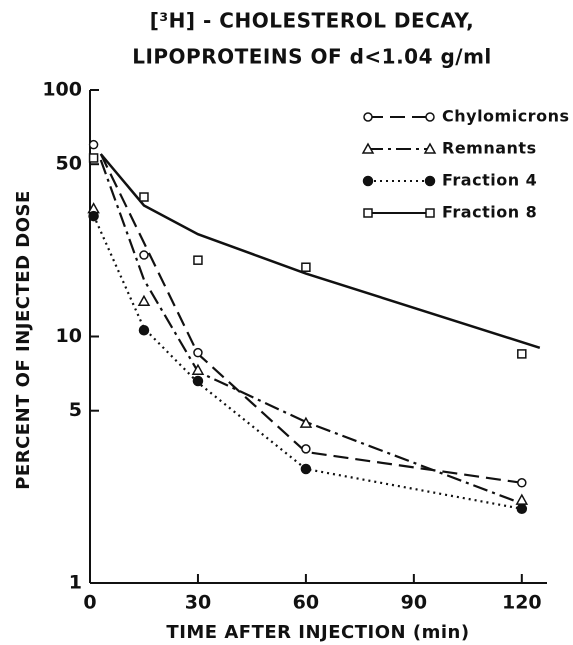 The image size is (573, 645). I want to click on y-tick-label: 1, so click(75, 583).